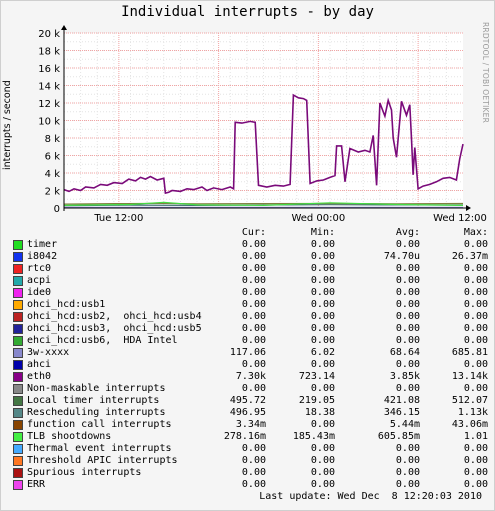 The width and height of the screenshot is (495, 511). I want to click on legend-series-name: Non-maskable interrupts, so click(96, 388).